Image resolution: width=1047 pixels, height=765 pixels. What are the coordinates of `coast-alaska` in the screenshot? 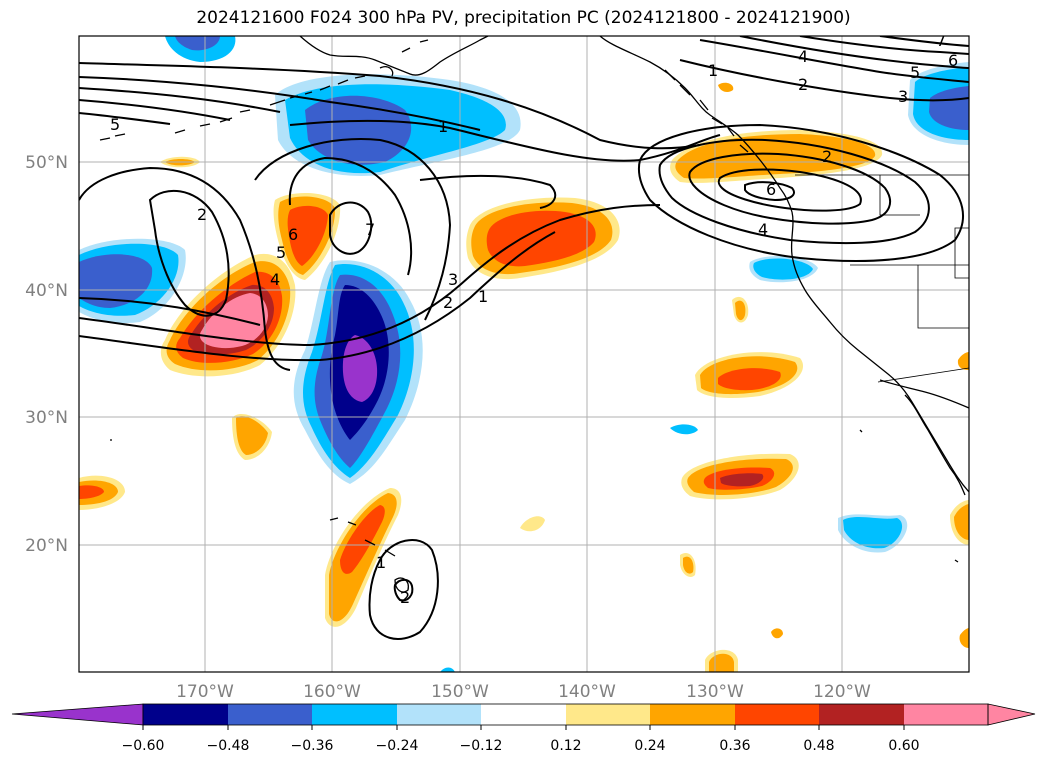 It's located at (394, 56).